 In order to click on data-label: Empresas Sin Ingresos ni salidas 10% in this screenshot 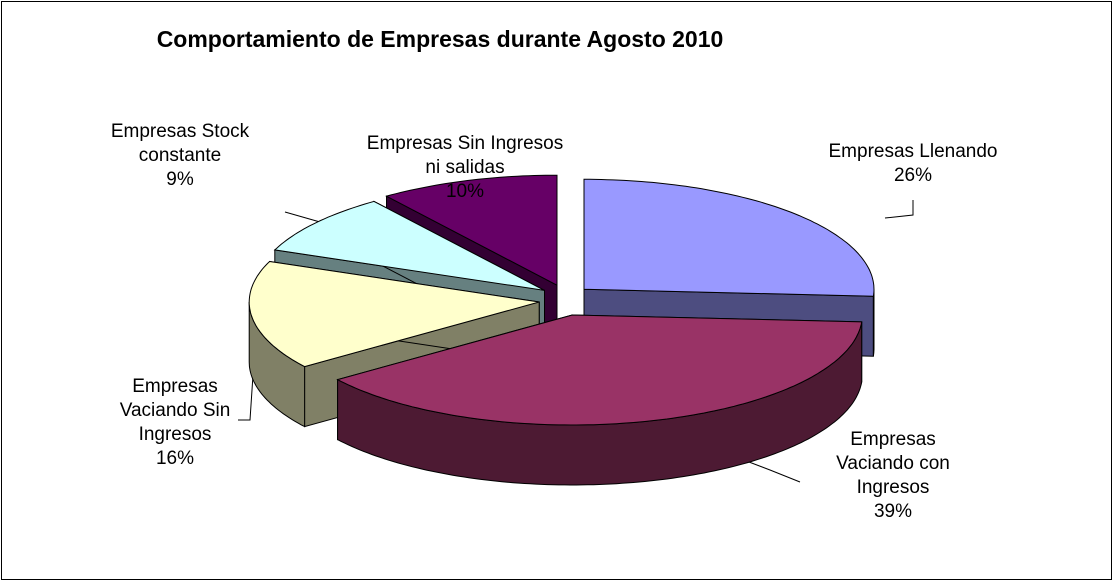, I will do `click(465, 168)`.